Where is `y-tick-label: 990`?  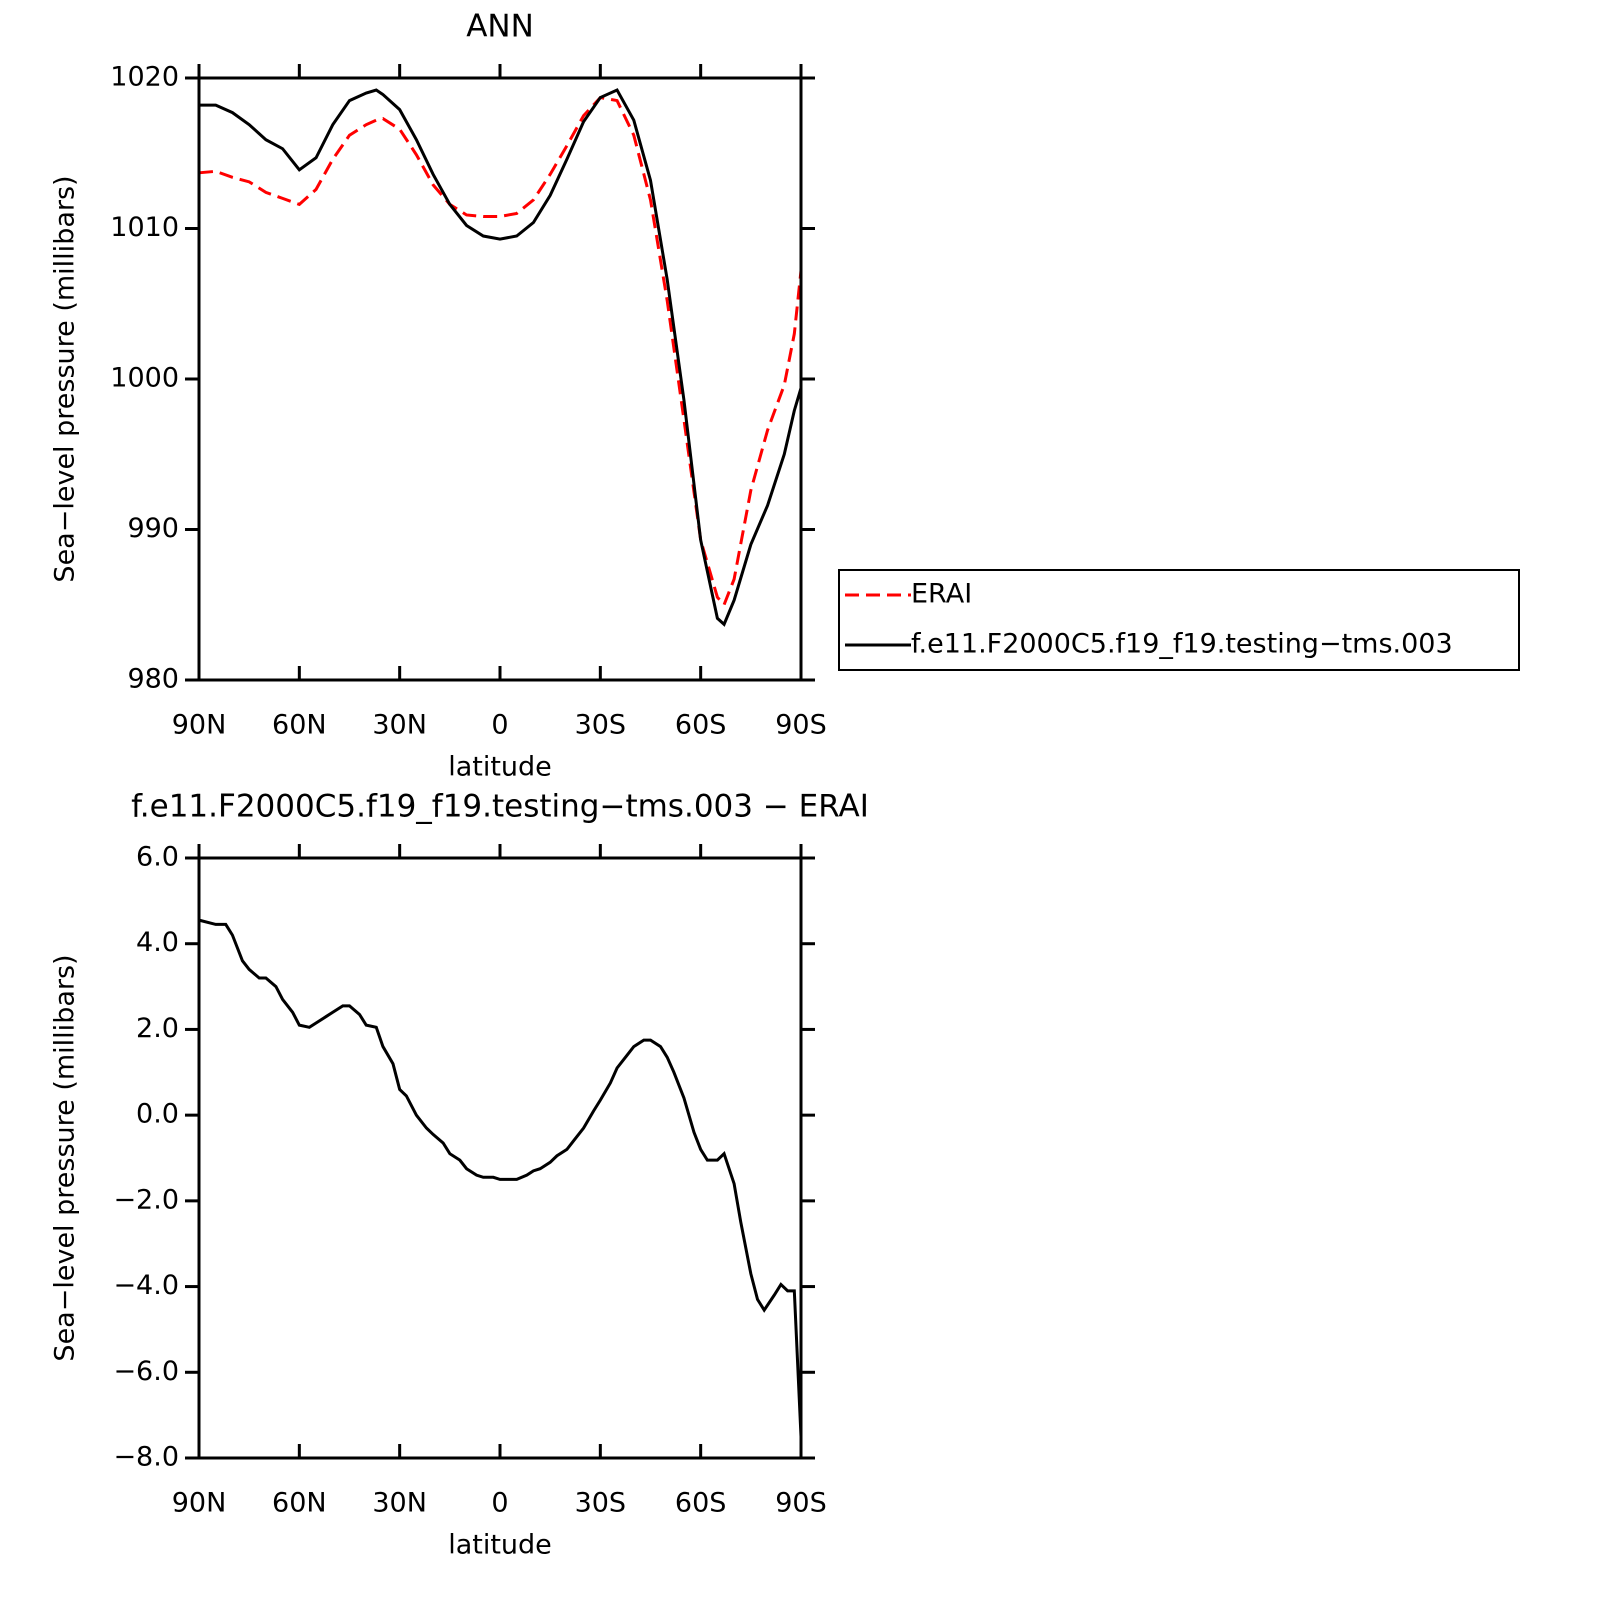 y-tick-label: 990 is located at coordinates (153, 528).